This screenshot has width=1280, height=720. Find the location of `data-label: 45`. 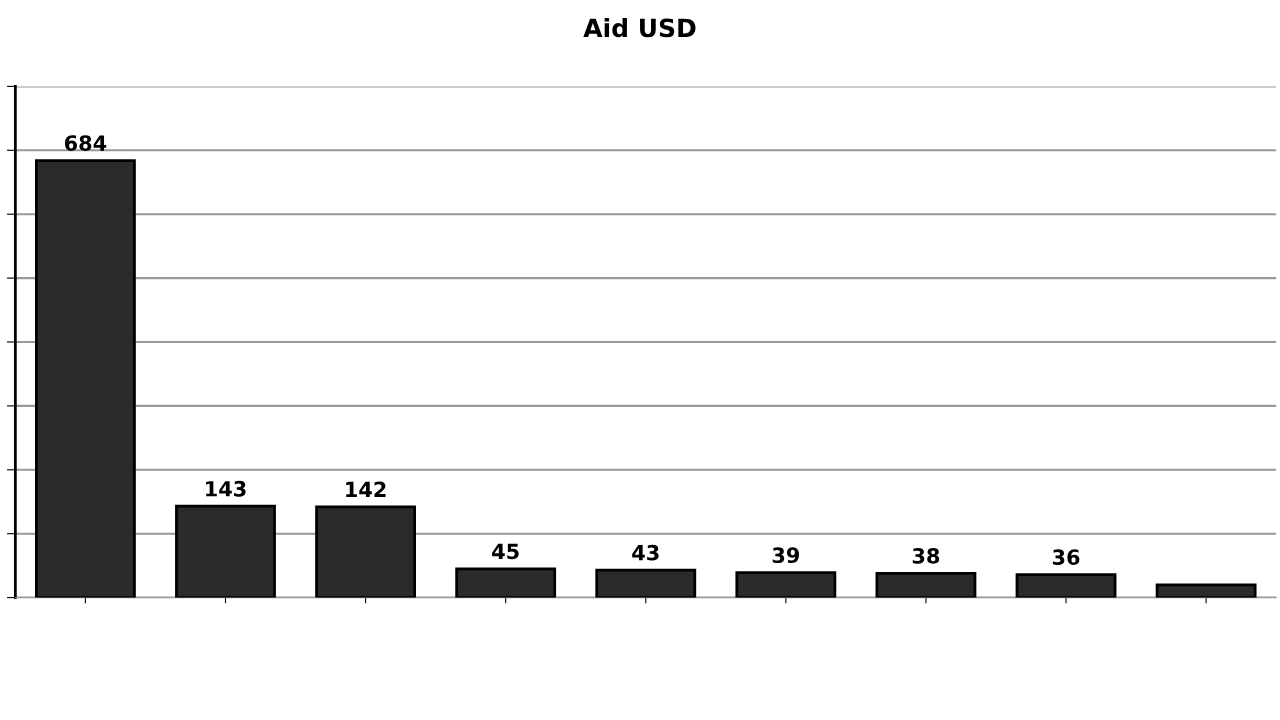

data-label: 45 is located at coordinates (505, 551).